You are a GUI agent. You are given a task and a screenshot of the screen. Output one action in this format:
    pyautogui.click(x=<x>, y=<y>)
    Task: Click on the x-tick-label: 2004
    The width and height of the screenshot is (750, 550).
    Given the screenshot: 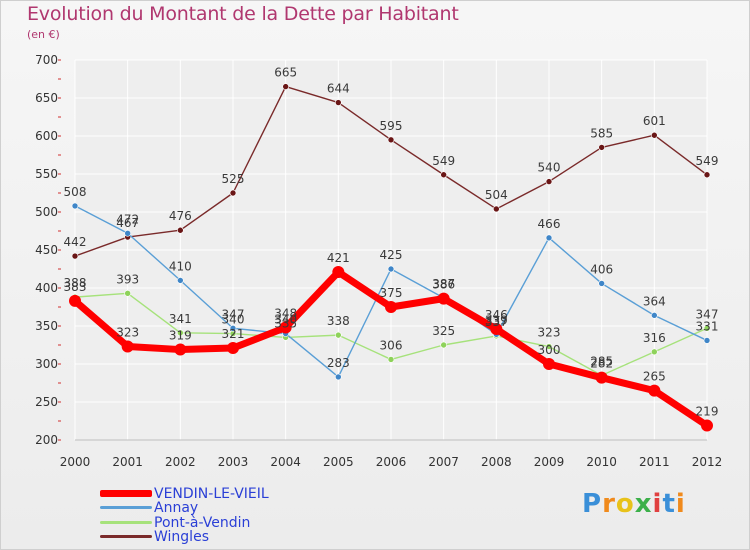 What is the action you would take?
    pyautogui.click(x=285, y=462)
    